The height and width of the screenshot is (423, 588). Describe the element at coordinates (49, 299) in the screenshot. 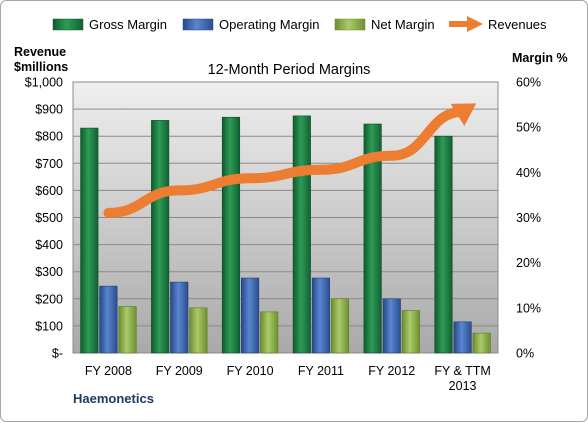

I see `left-tick-label: $200` at that location.